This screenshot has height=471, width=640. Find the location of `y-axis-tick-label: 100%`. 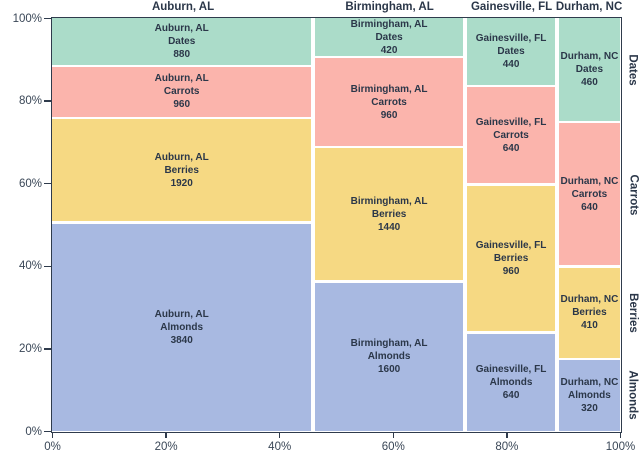

y-axis-tick-label: 100% is located at coordinates (27, 18).